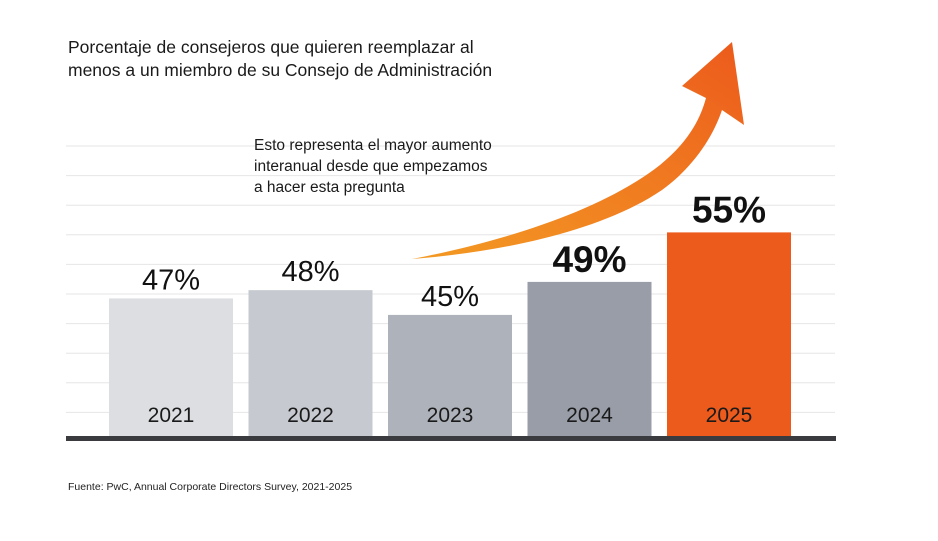 This screenshot has height=541, width=938. I want to click on trend-arrow-icon, so click(578, 150).